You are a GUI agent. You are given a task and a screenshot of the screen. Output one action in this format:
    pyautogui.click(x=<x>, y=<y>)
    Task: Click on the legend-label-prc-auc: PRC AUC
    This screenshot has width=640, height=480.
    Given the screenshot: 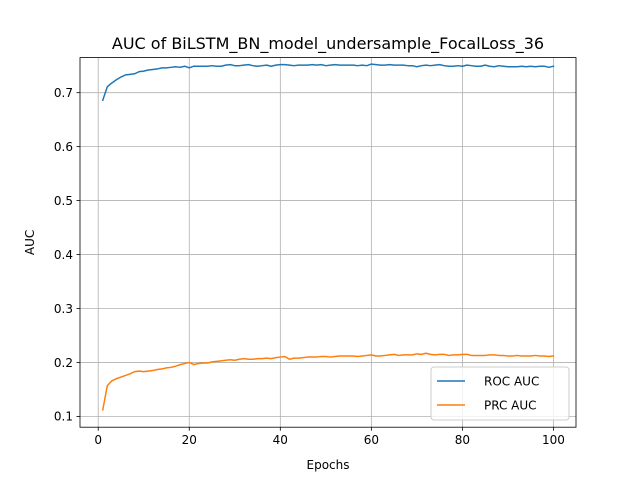 What is the action you would take?
    pyautogui.click(x=510, y=406)
    